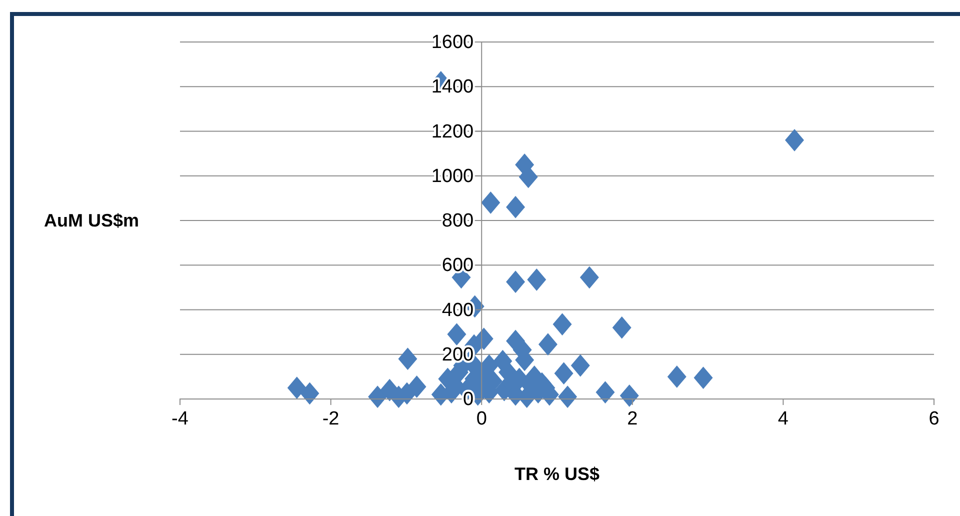  I want to click on y-axis-title: AuM US$m, so click(92, 220).